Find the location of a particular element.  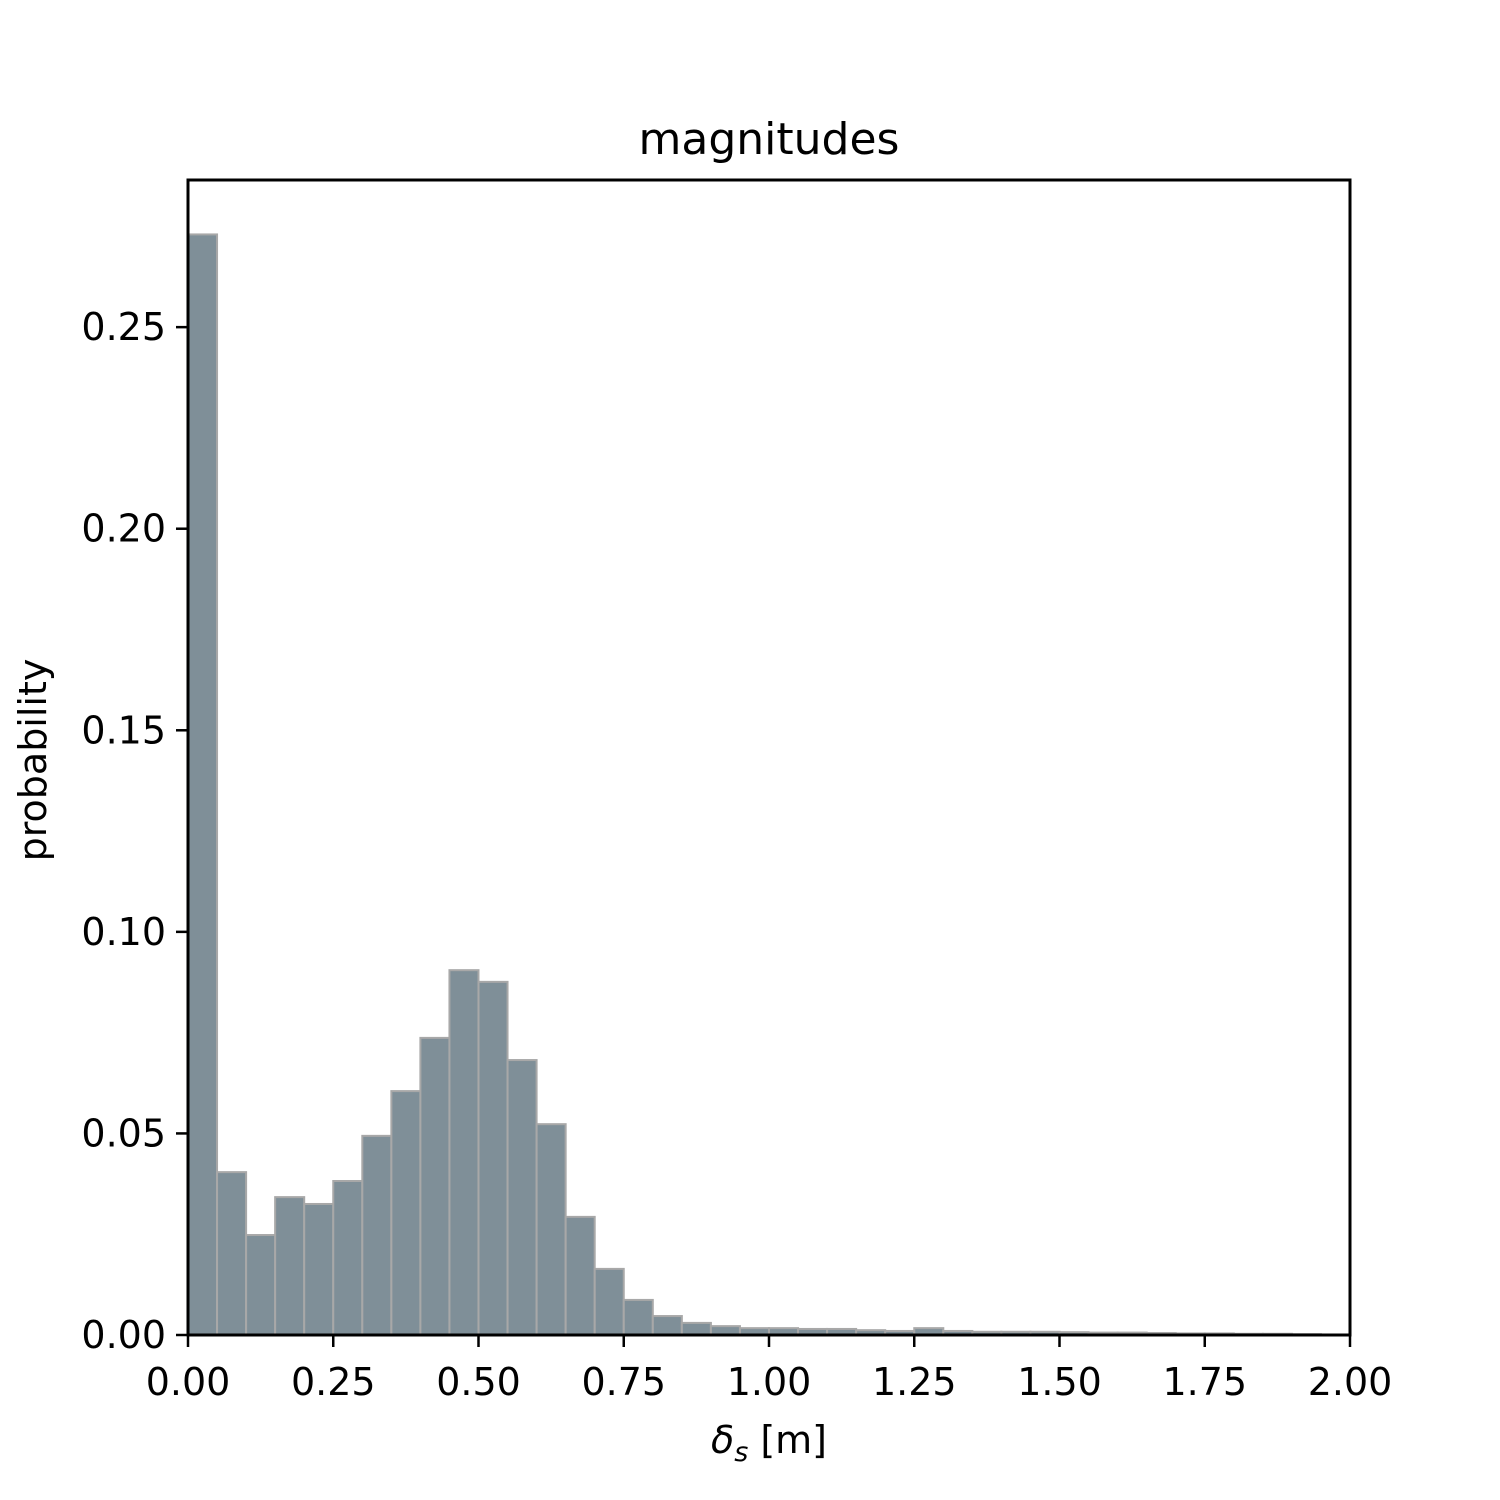

x-tick-label: 2.00 is located at coordinates (1350, 1382).